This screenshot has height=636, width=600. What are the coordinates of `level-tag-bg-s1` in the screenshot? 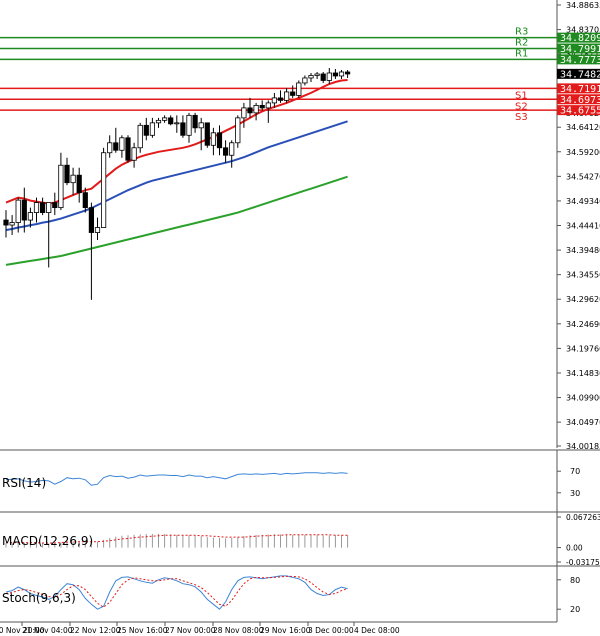 It's located at (578, 88).